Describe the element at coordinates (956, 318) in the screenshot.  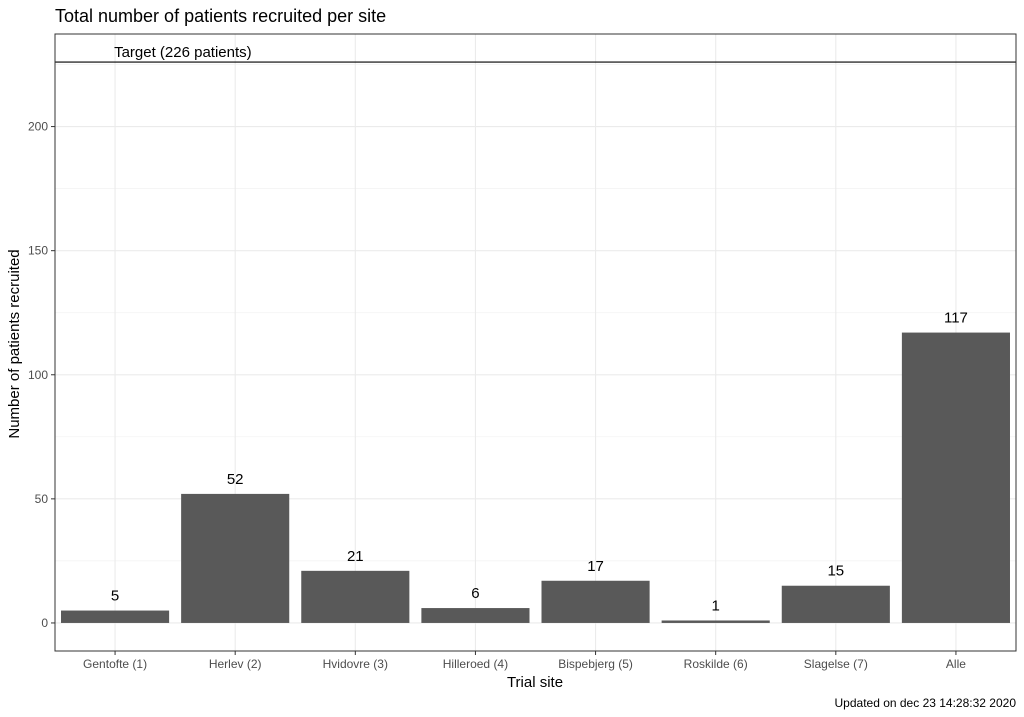
I see `bar-value-label: 117` at that location.